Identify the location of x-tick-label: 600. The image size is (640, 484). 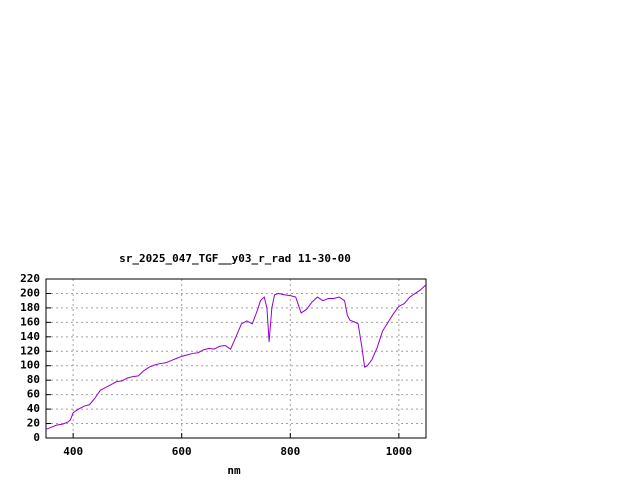
(182, 451).